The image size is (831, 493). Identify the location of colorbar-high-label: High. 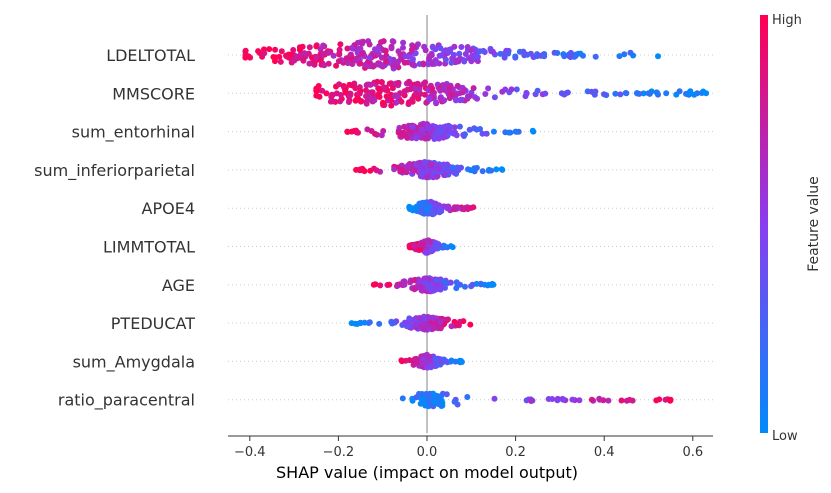
(787, 20).